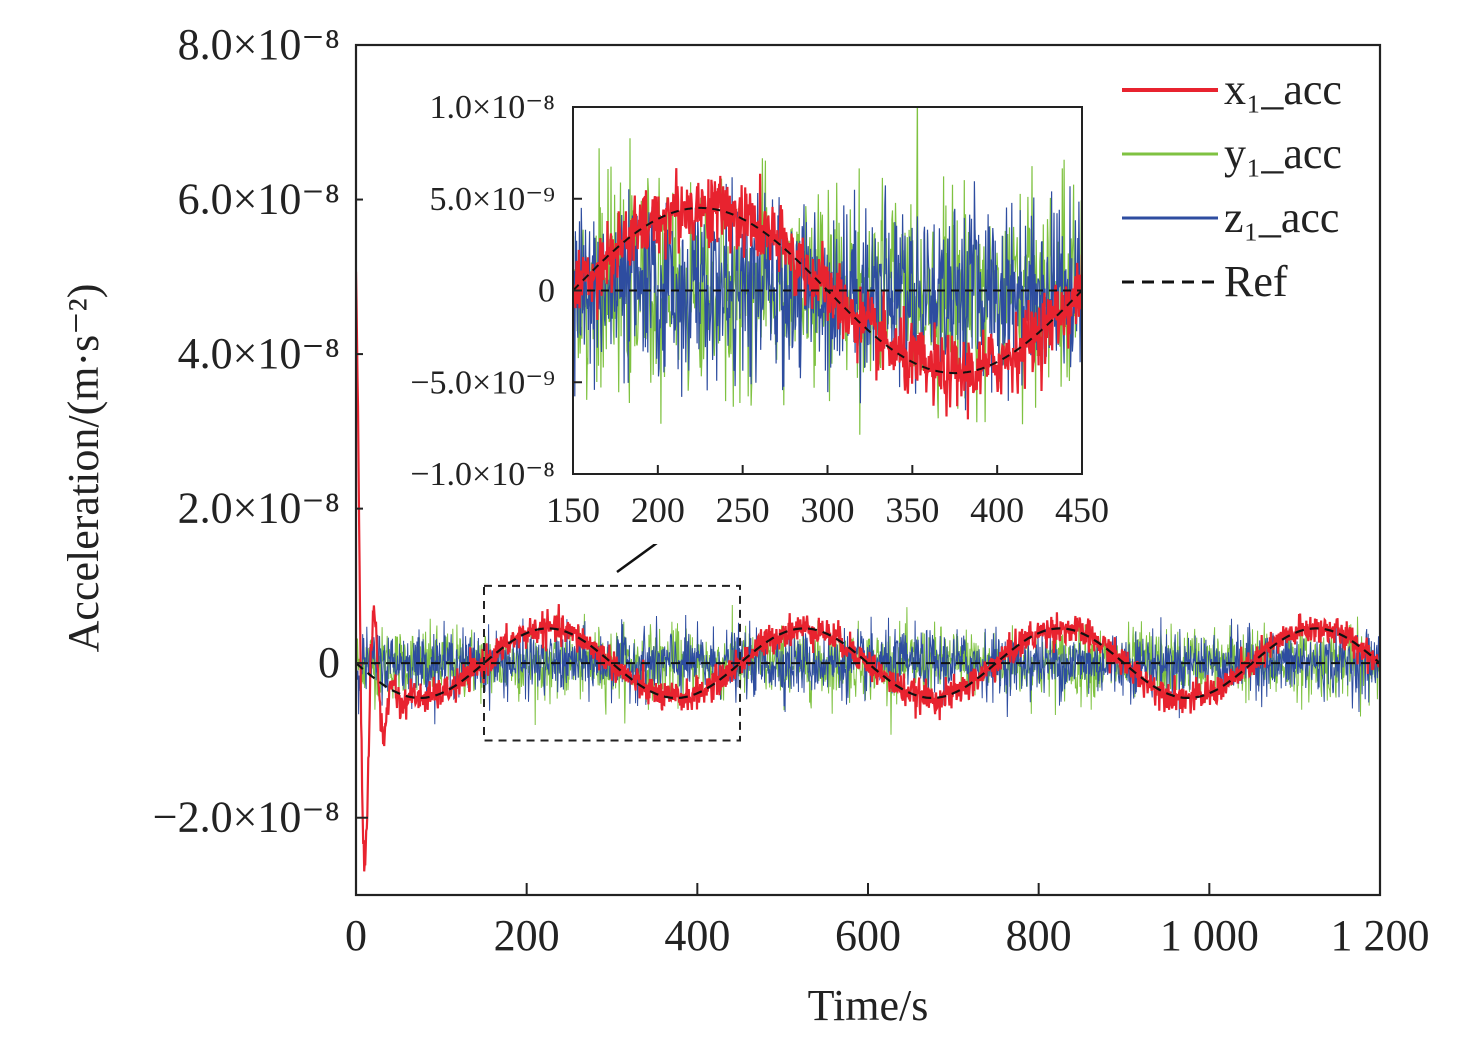  Describe the element at coordinates (1082, 510) in the screenshot. I see `inset-x-tick-label: 450` at that location.